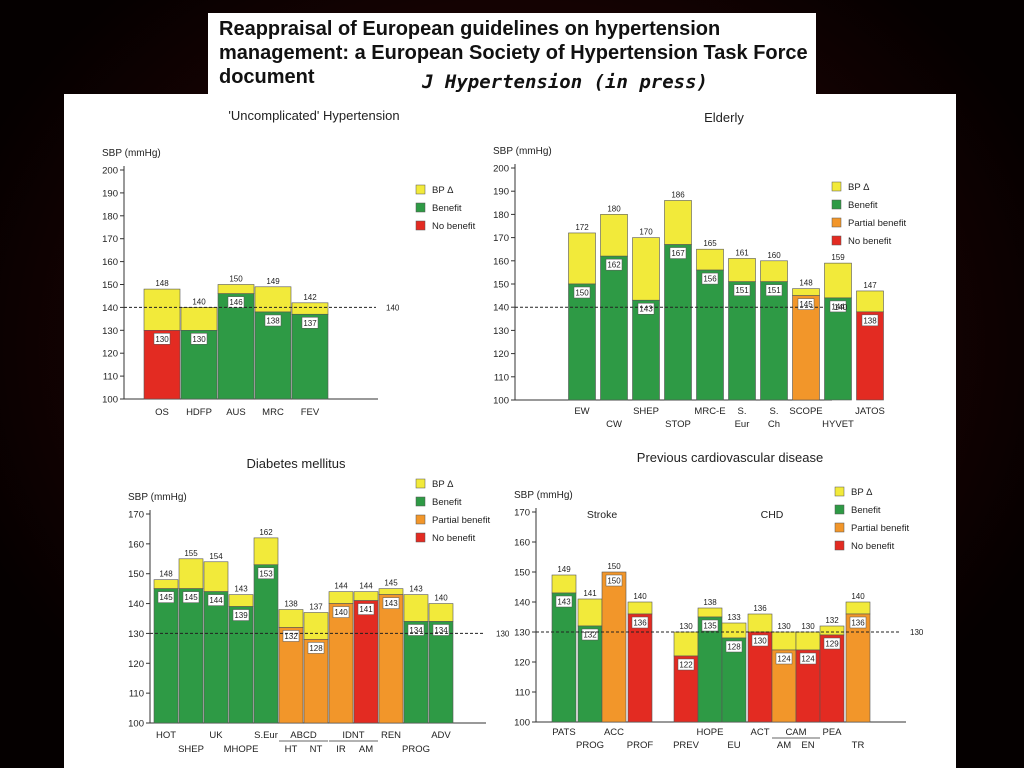  Describe the element at coordinates (443, 190) in the screenshot. I see `chart-0-legend-label-0: BP Δ` at that location.